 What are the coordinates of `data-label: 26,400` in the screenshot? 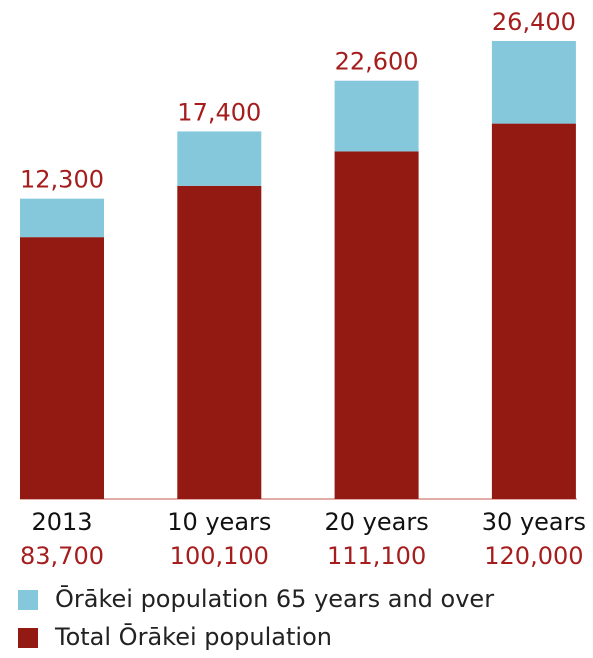 It's located at (534, 22).